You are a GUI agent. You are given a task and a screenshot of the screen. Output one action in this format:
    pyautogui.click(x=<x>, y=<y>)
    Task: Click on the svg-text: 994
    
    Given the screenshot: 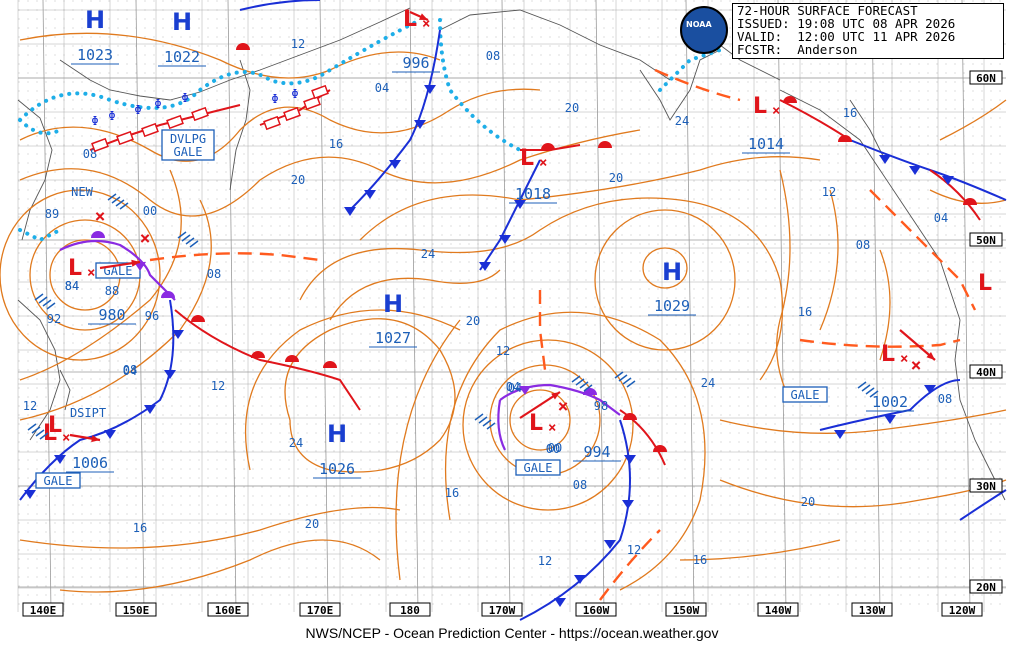 What is the action you would take?
    pyautogui.click(x=596, y=452)
    